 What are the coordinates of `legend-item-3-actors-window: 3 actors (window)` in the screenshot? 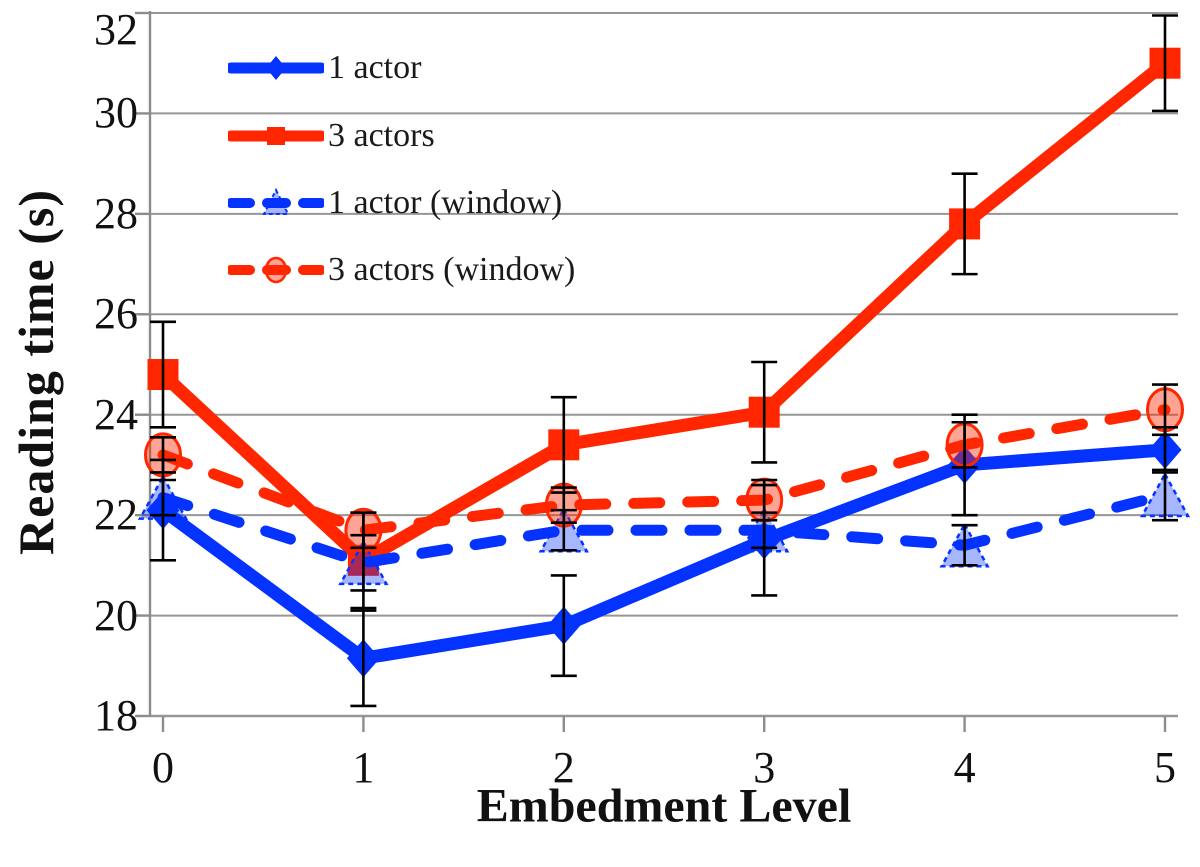 It's located at (401, 270).